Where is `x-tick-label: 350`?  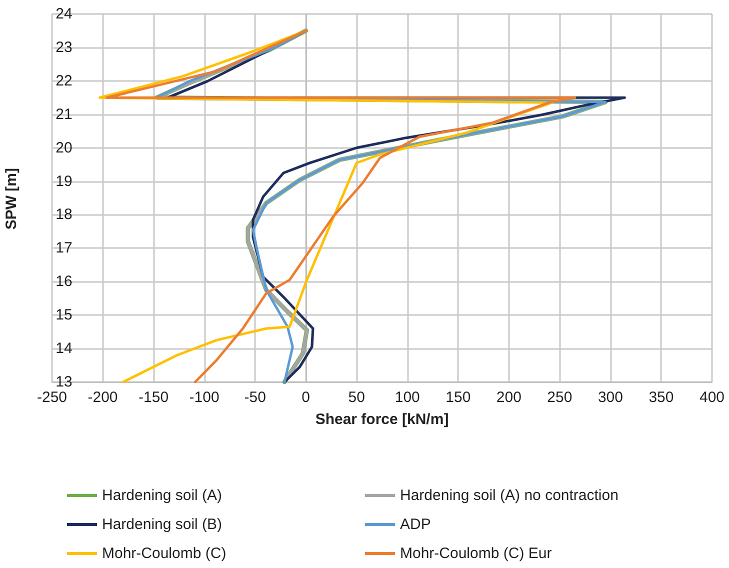
x-tick-label: 350 is located at coordinates (661, 397).